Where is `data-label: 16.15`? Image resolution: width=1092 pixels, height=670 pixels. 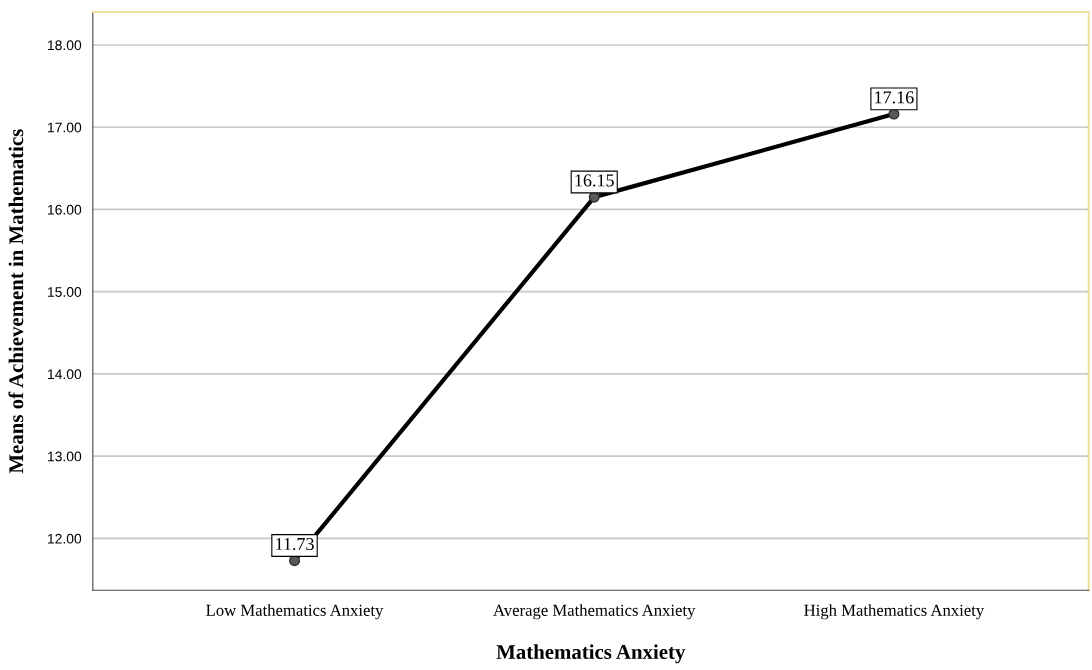
data-label: 16.15 is located at coordinates (594, 180).